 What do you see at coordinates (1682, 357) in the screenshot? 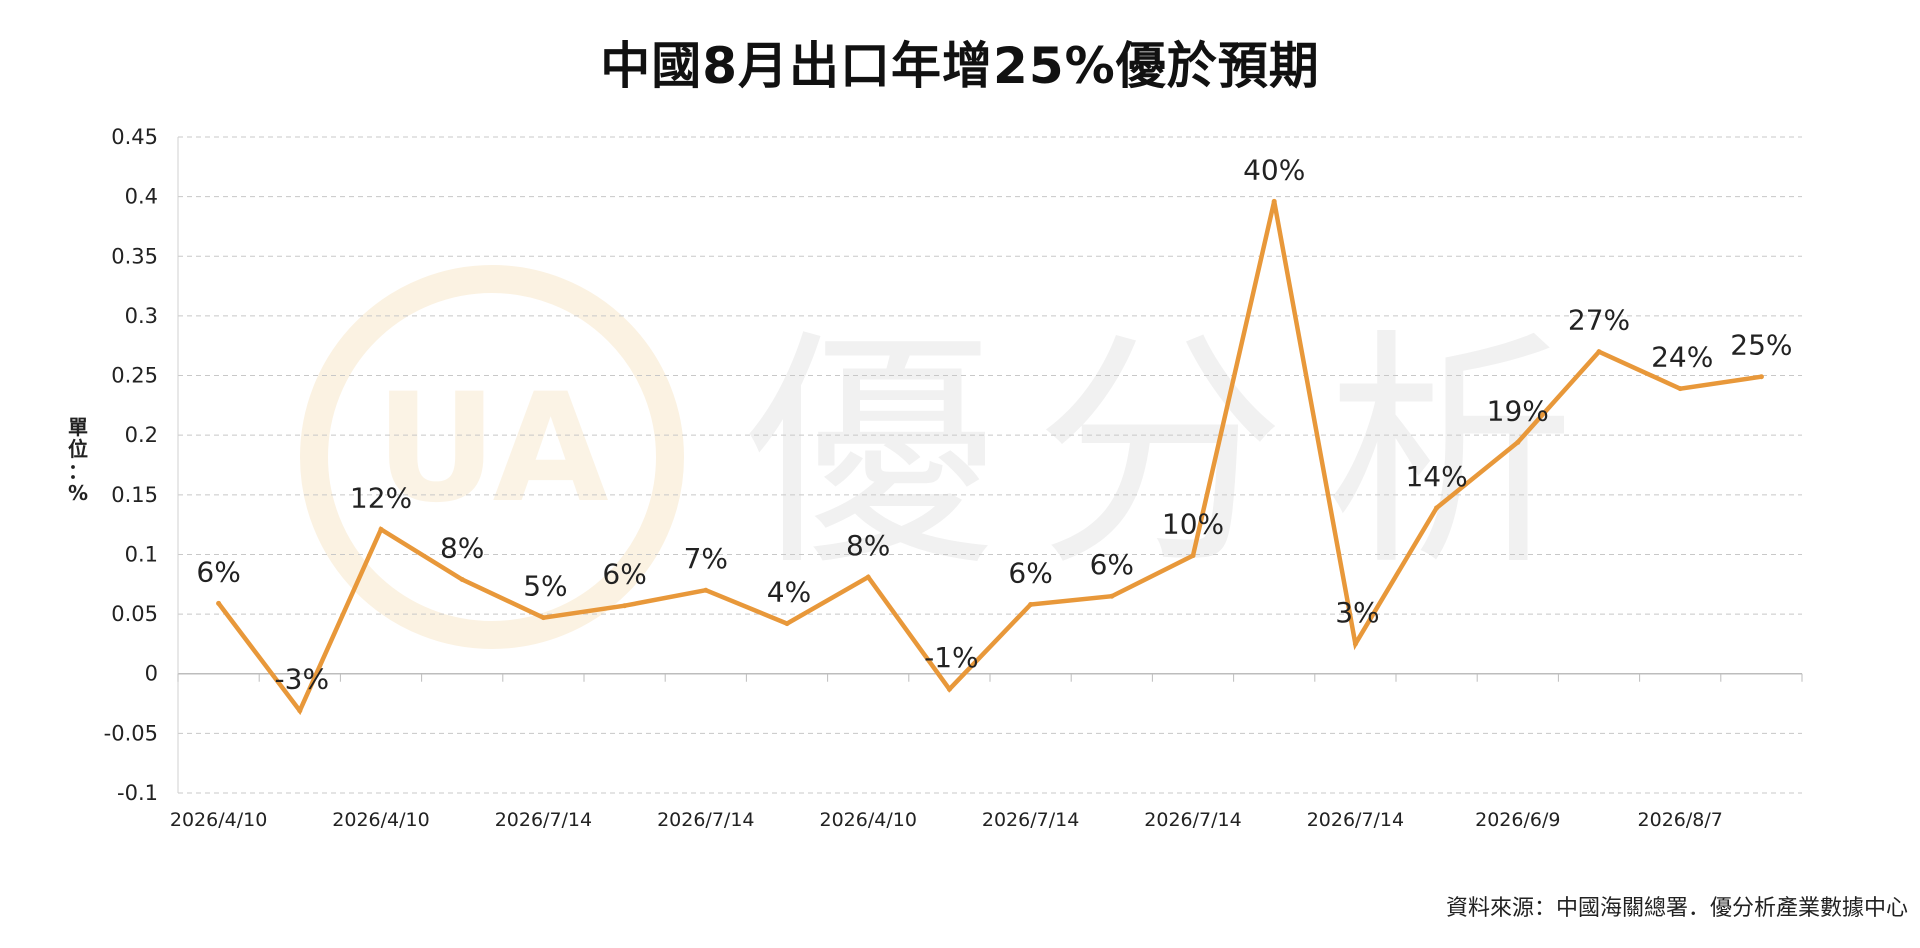
I see `data-label: 24%` at bounding box center [1682, 357].